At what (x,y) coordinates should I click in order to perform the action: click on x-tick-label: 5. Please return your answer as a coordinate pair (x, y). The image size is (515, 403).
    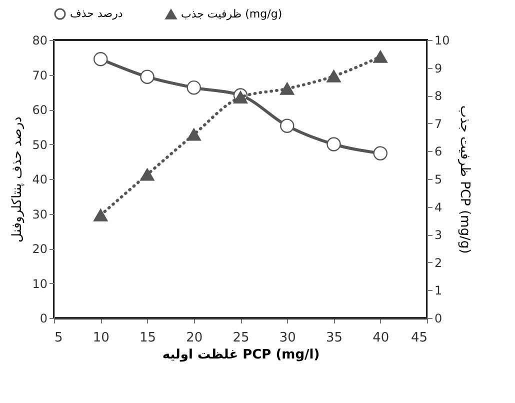
    Looking at the image, I should click on (58, 338).